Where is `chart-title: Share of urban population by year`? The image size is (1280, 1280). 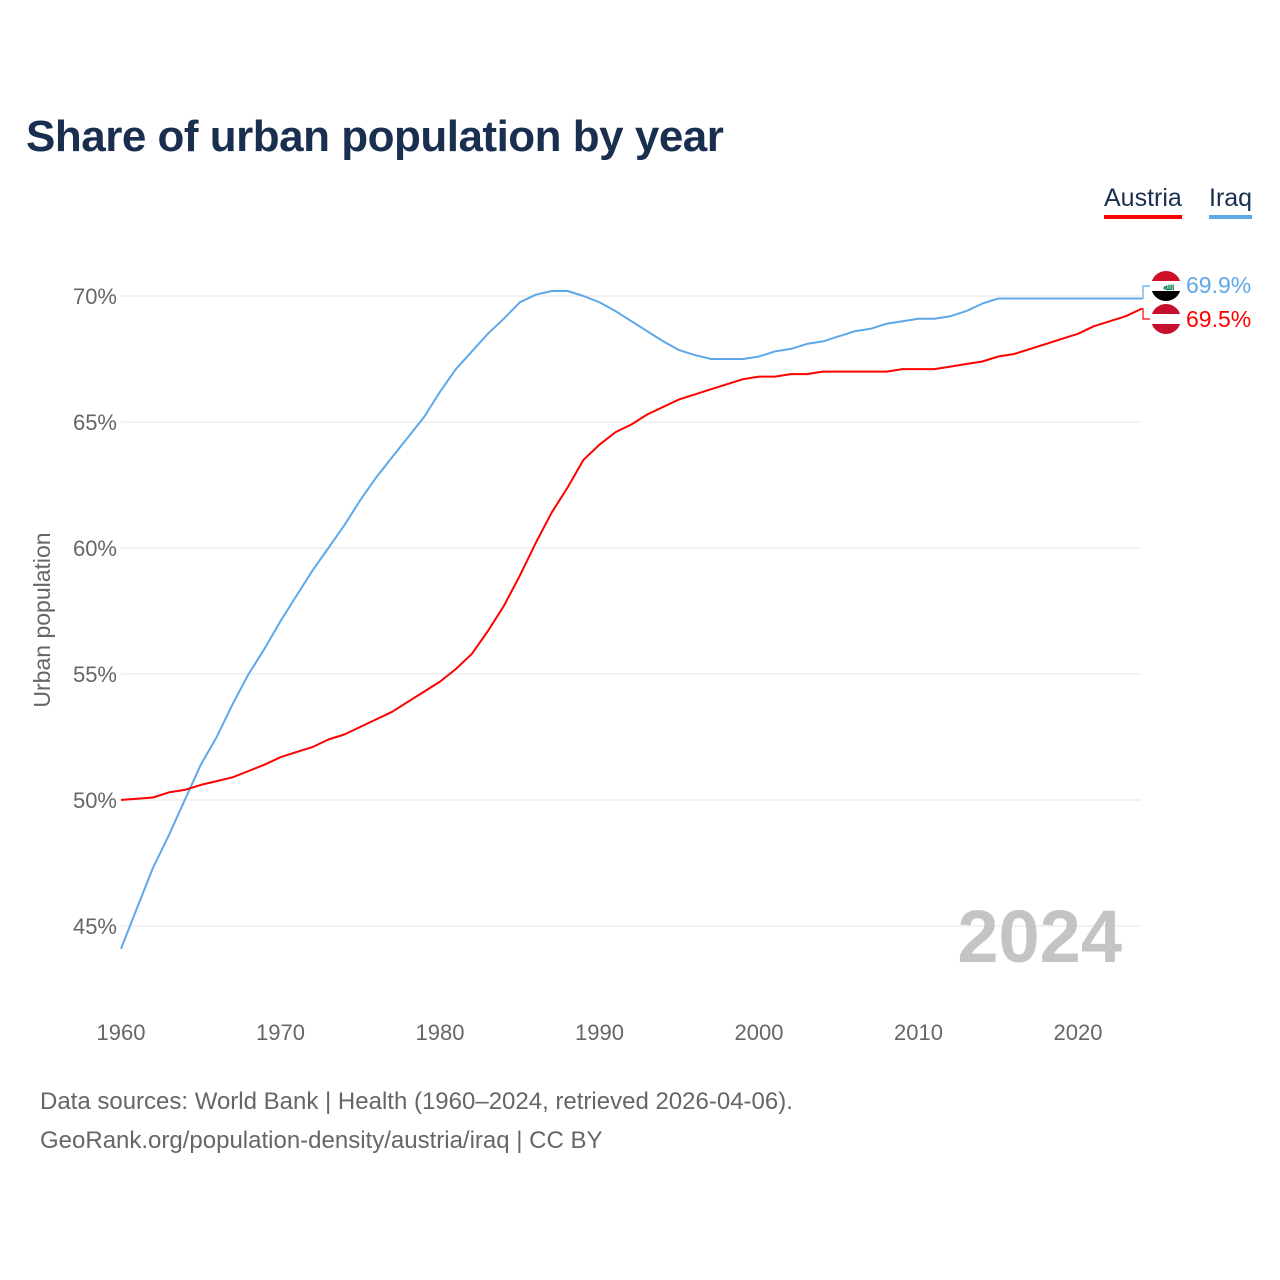 chart-title: Share of urban population by year is located at coordinates (375, 136).